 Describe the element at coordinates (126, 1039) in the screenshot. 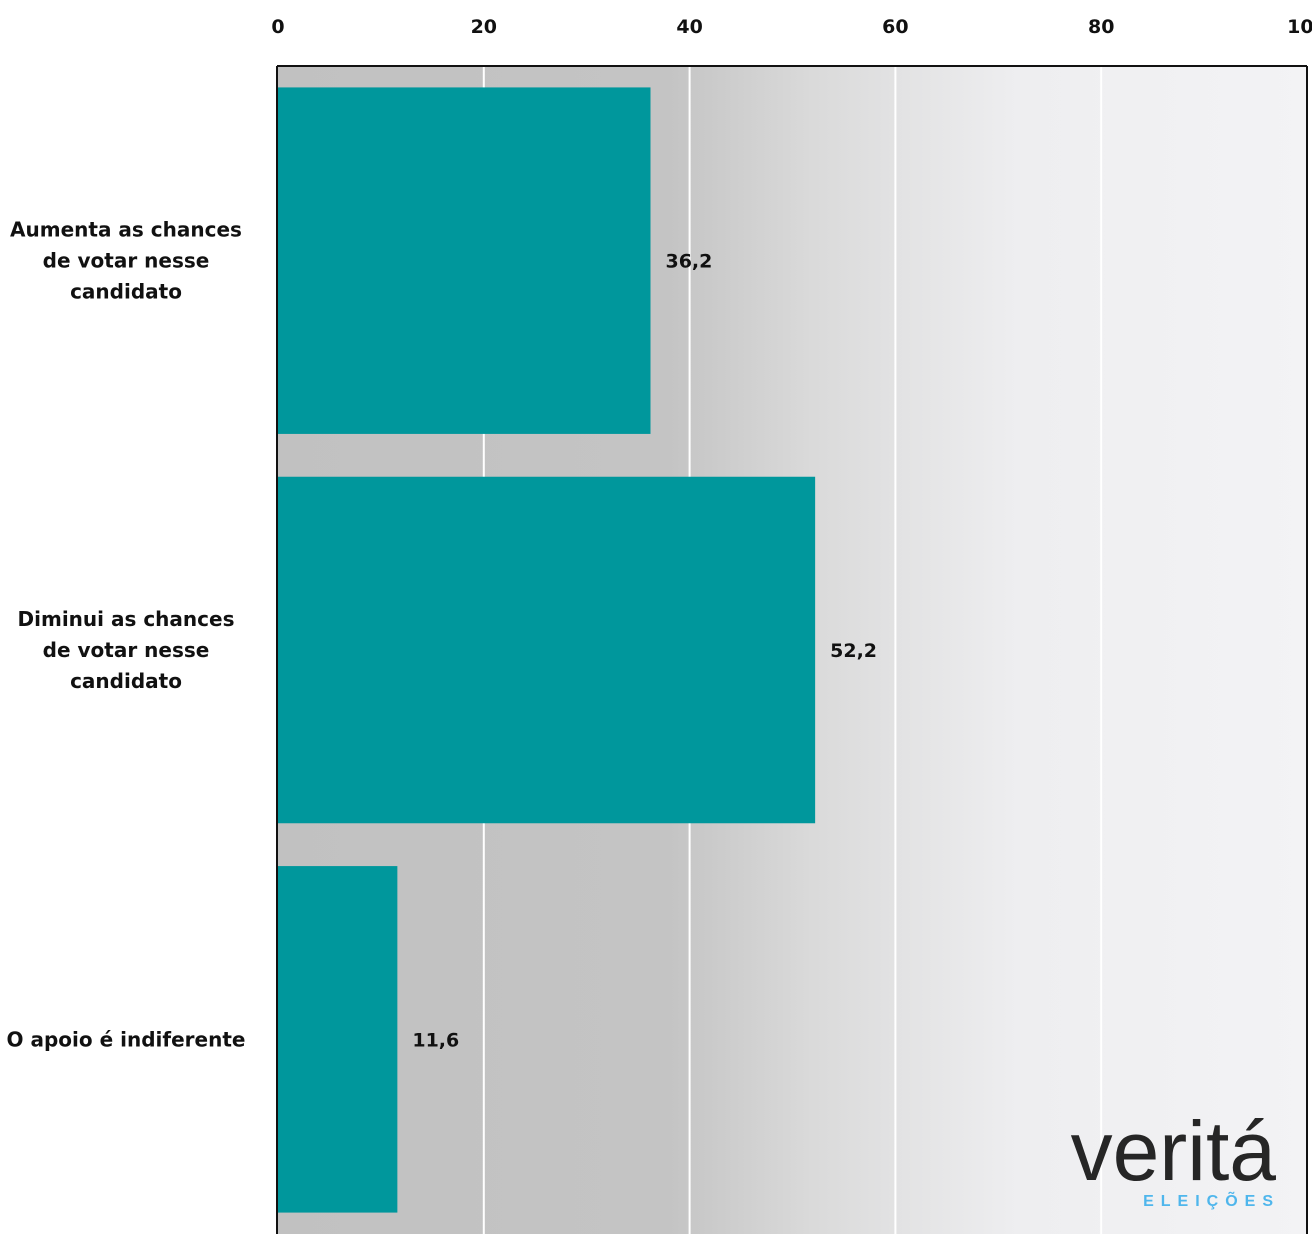

I see `category-label-line: O apoio é indiferente` at that location.